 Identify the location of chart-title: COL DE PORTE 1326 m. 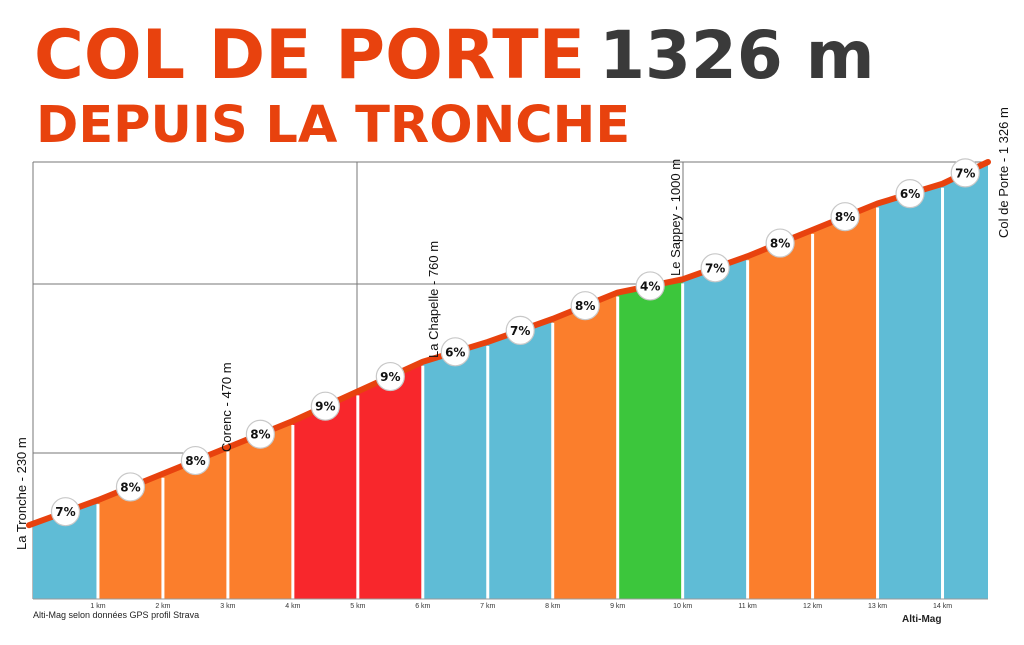
(454, 56).